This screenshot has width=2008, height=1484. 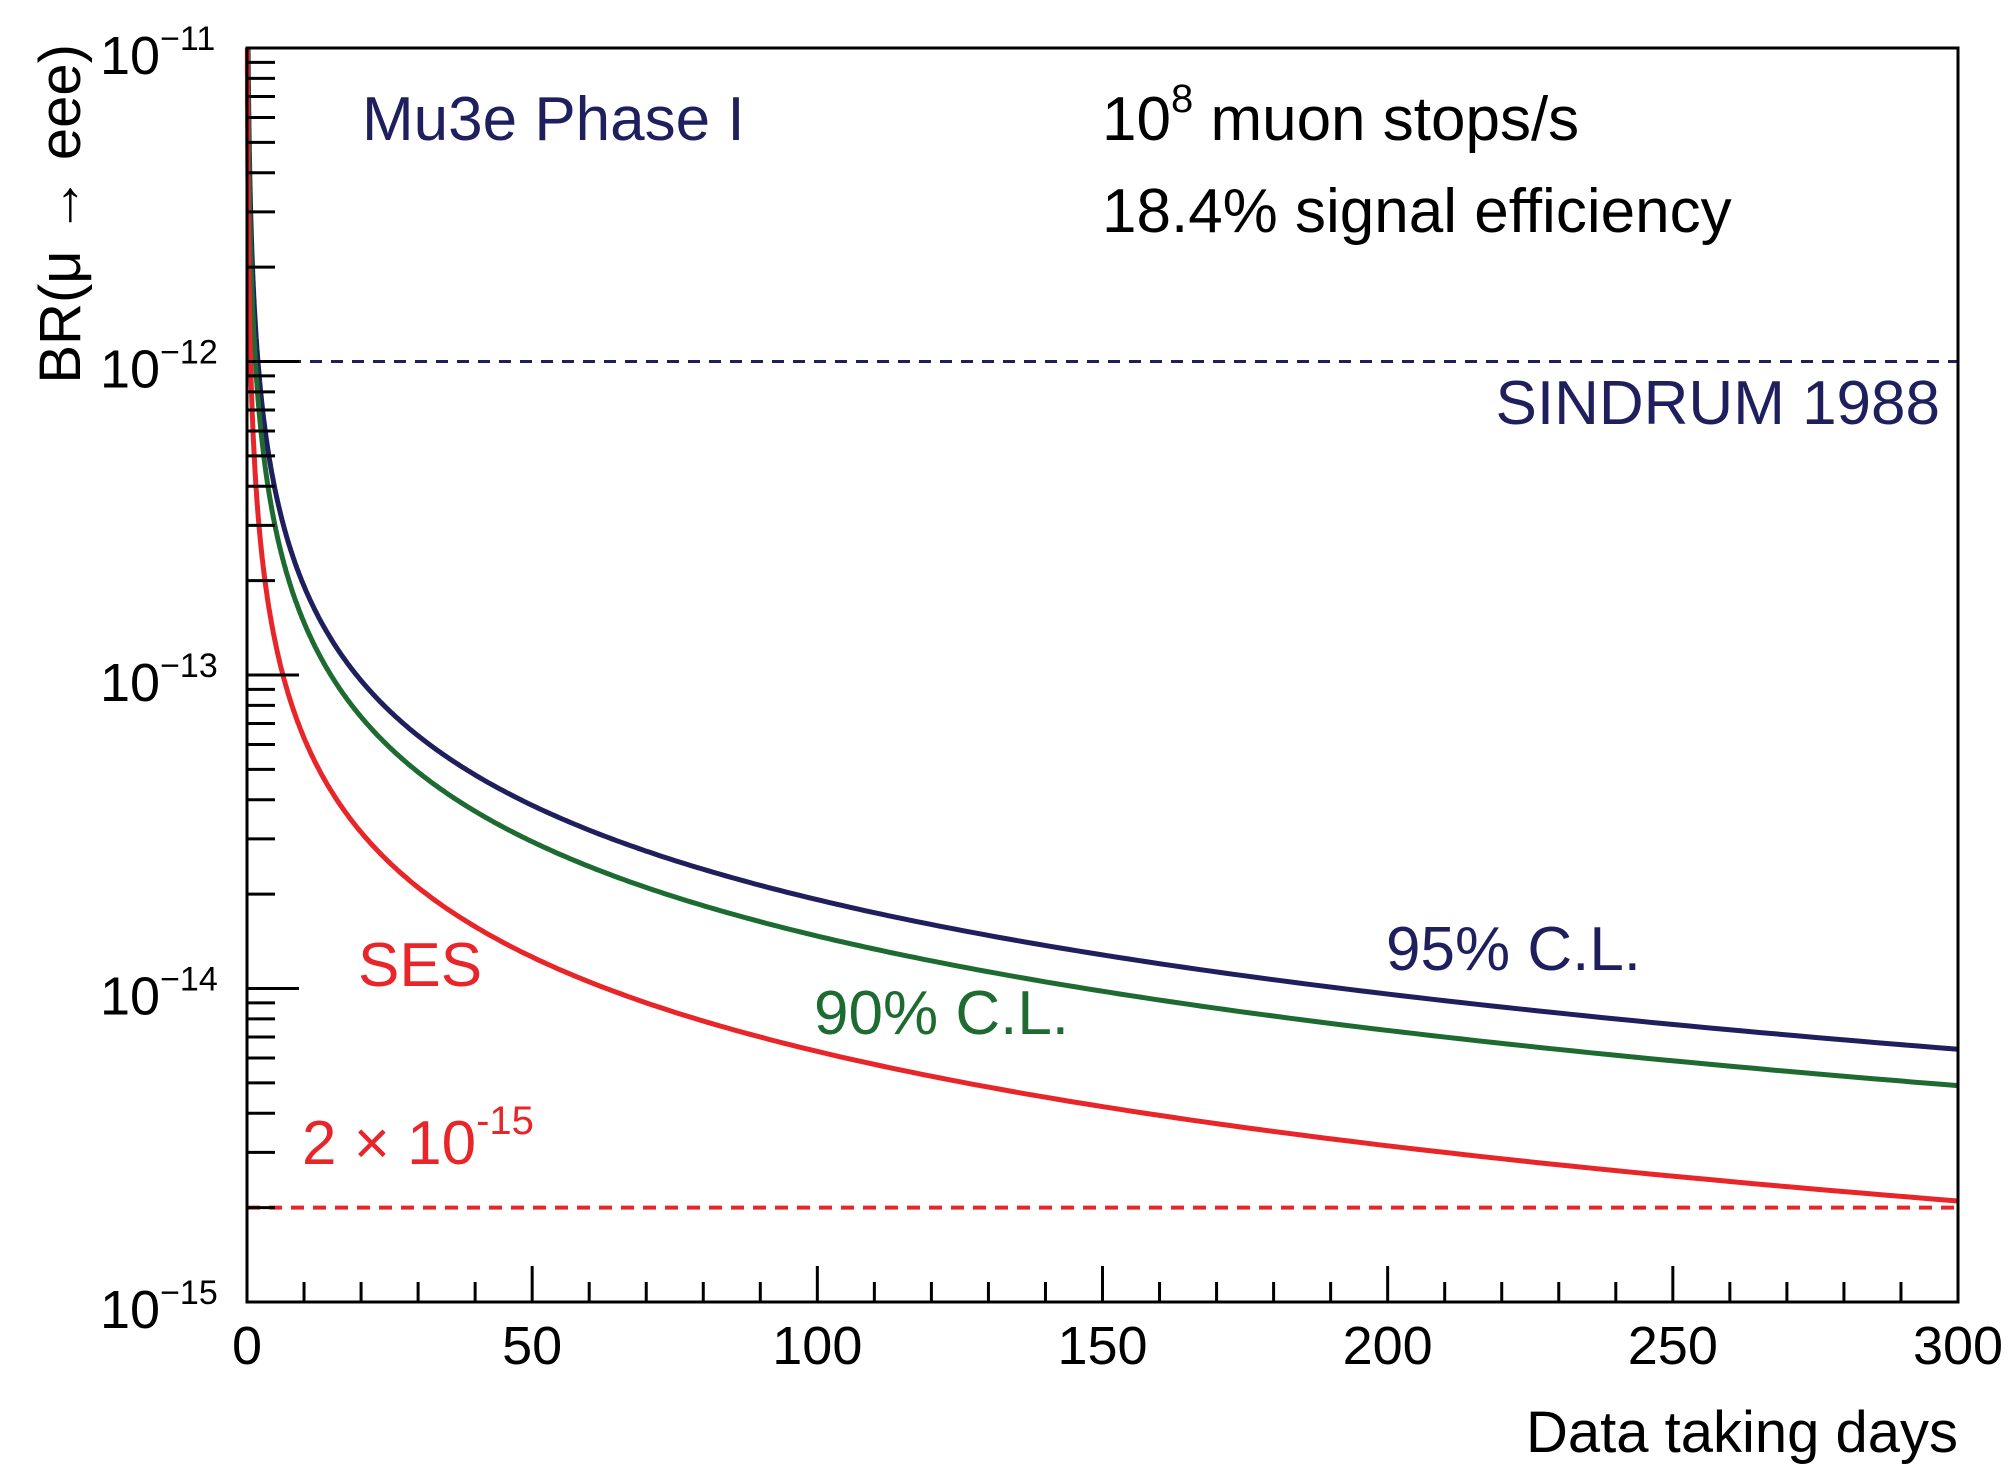 I want to click on ses-limit-base: 2 × 10, so click(x=389, y=1143).